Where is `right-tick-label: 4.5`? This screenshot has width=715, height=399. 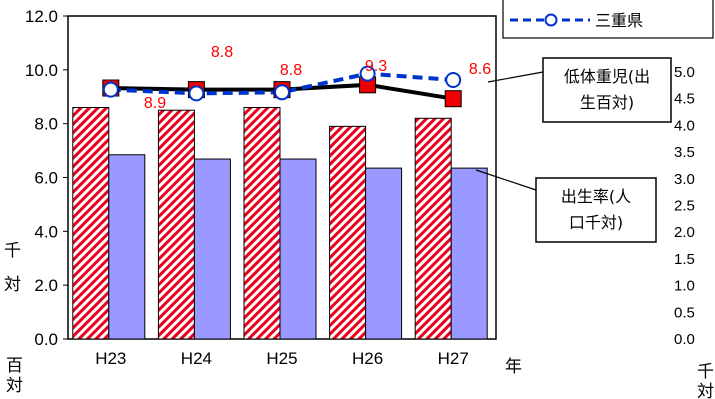
right-tick-label: 4.5 is located at coordinates (684, 99).